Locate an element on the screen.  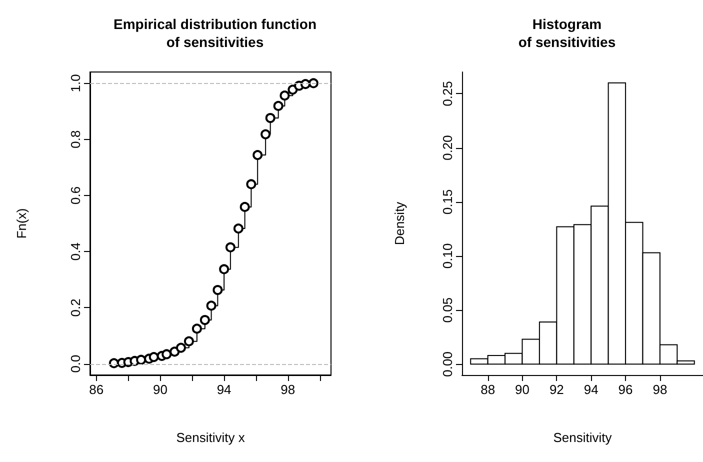
y-tick-label: 0.00 is located at coordinates (447, 364).